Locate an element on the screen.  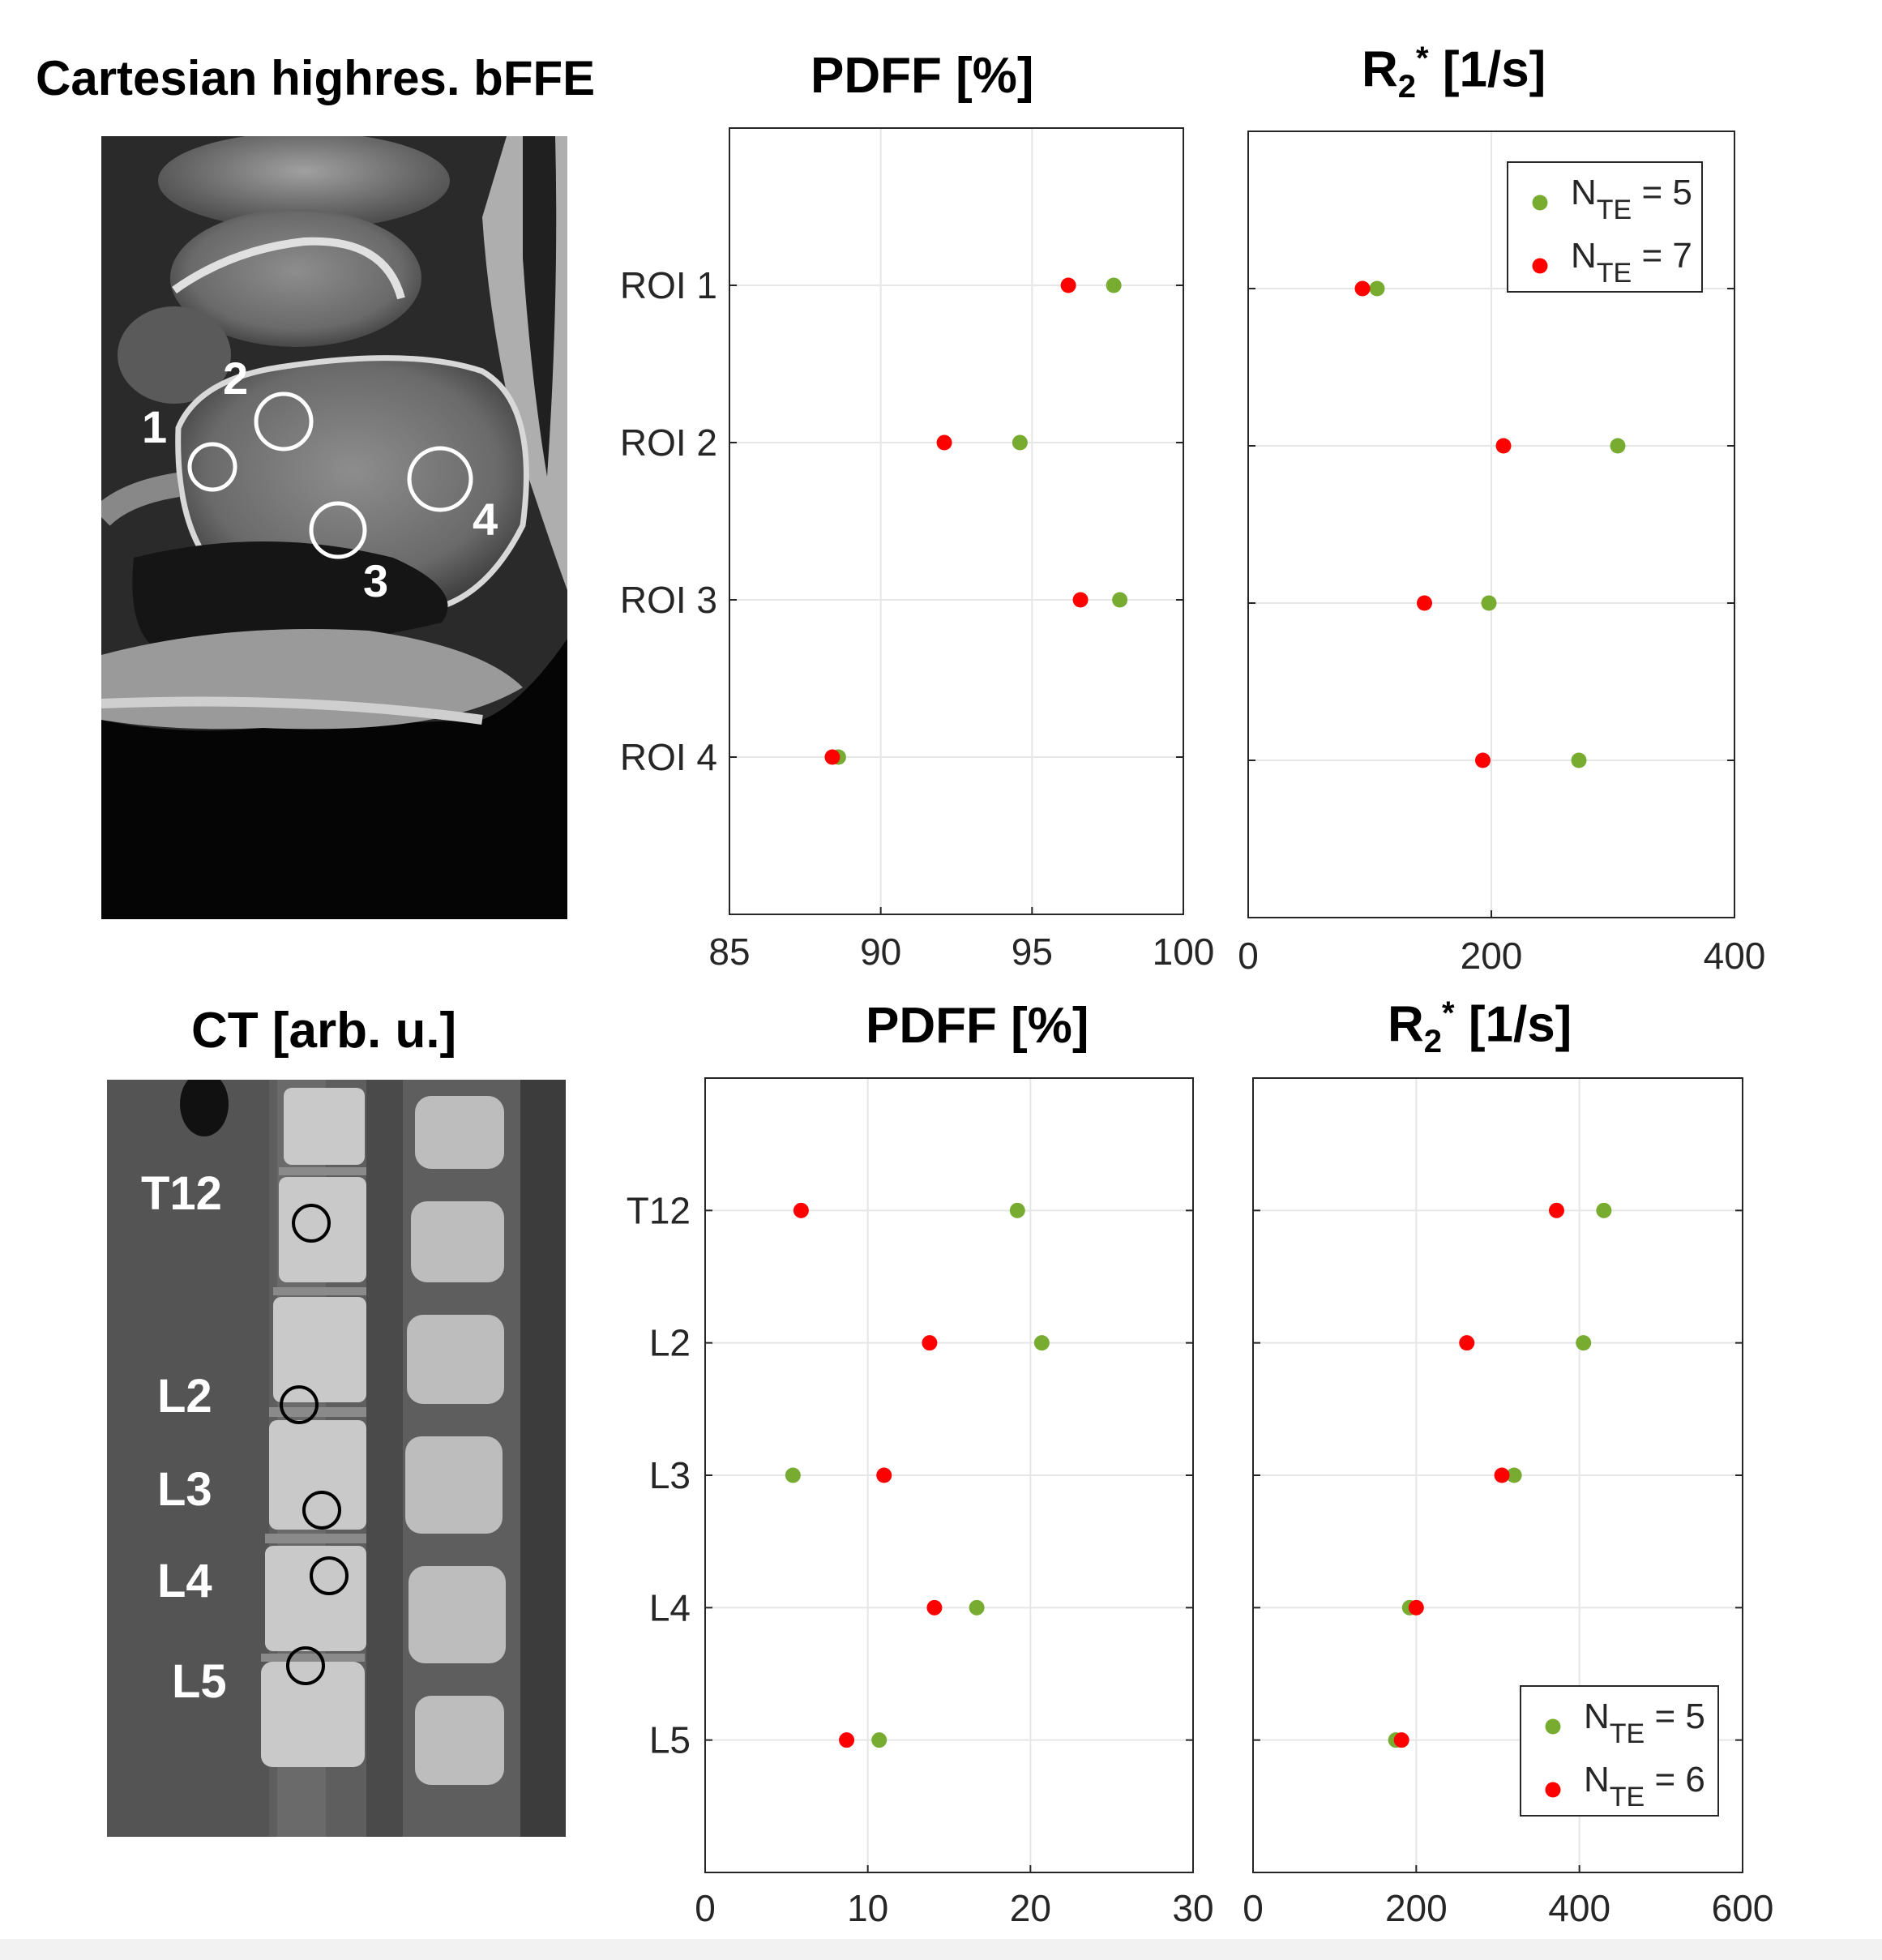
top-r2-title: R2* [1/s] is located at coordinates (1454, 73).